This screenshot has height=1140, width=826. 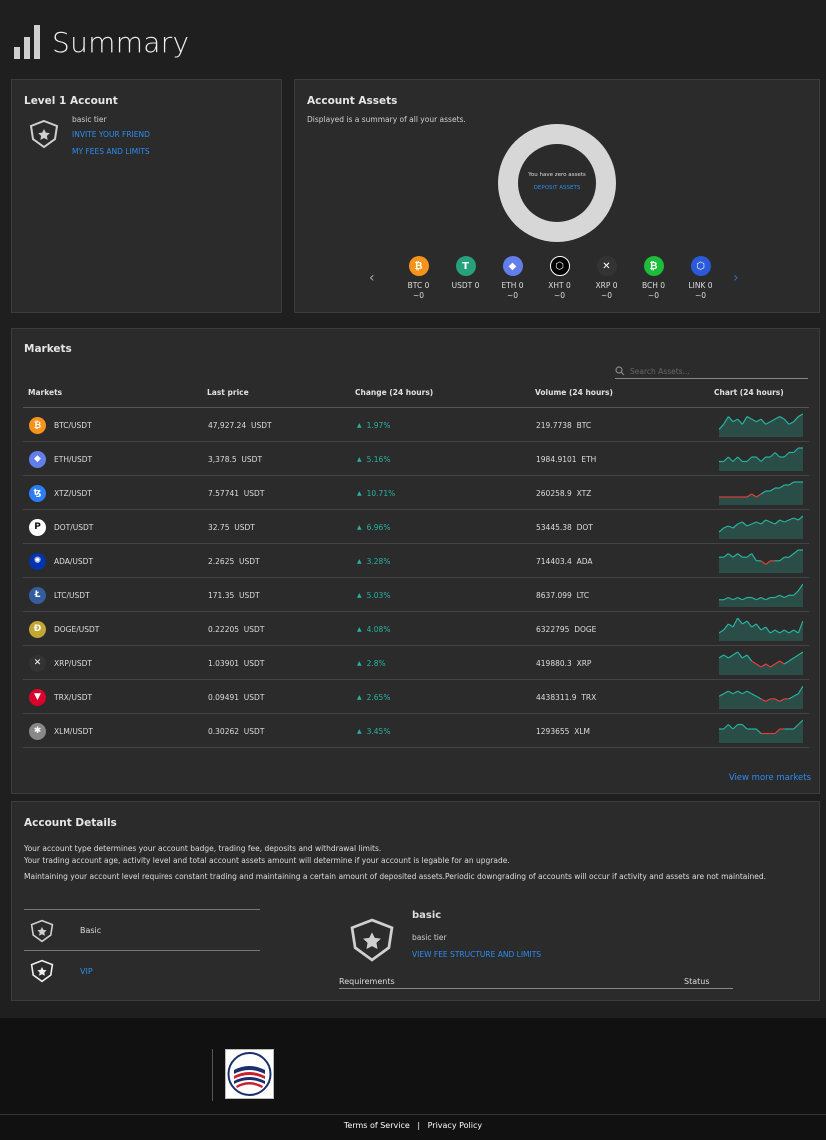 What do you see at coordinates (455, 1125) in the screenshot?
I see `privacy-link: Privacy Policy` at bounding box center [455, 1125].